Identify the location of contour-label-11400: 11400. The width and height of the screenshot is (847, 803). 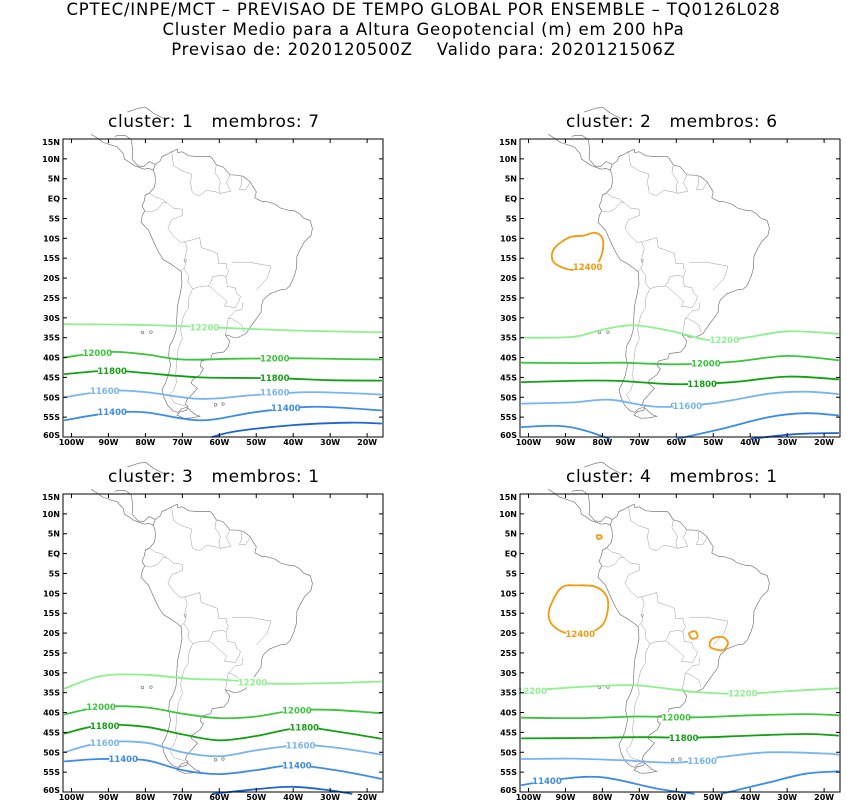
(123, 760).